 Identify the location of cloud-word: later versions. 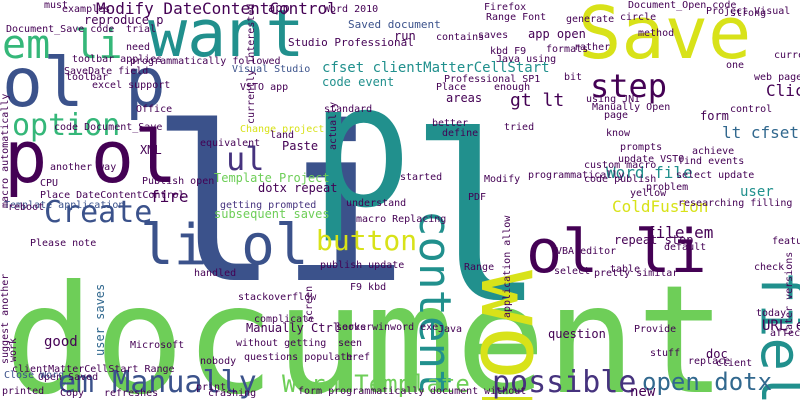
(789, 294).